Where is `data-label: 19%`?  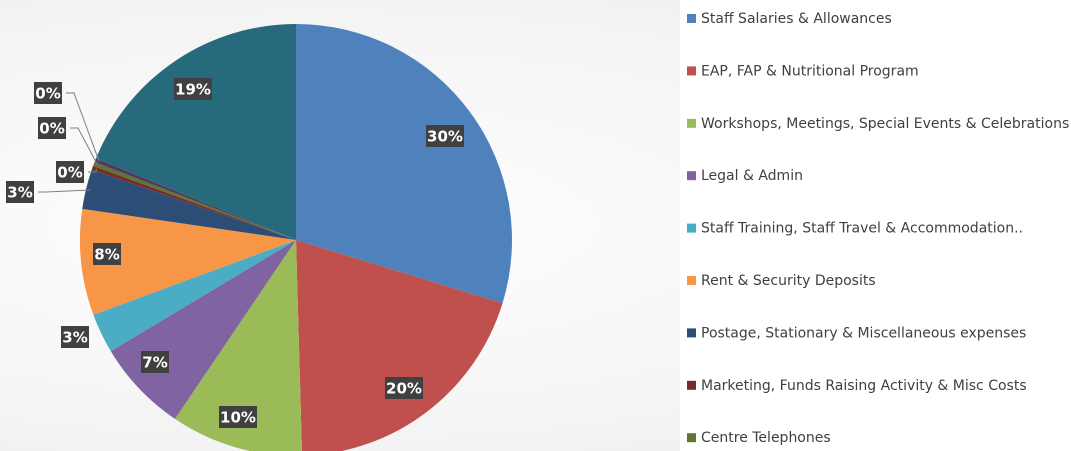 data-label: 19% is located at coordinates (193, 90).